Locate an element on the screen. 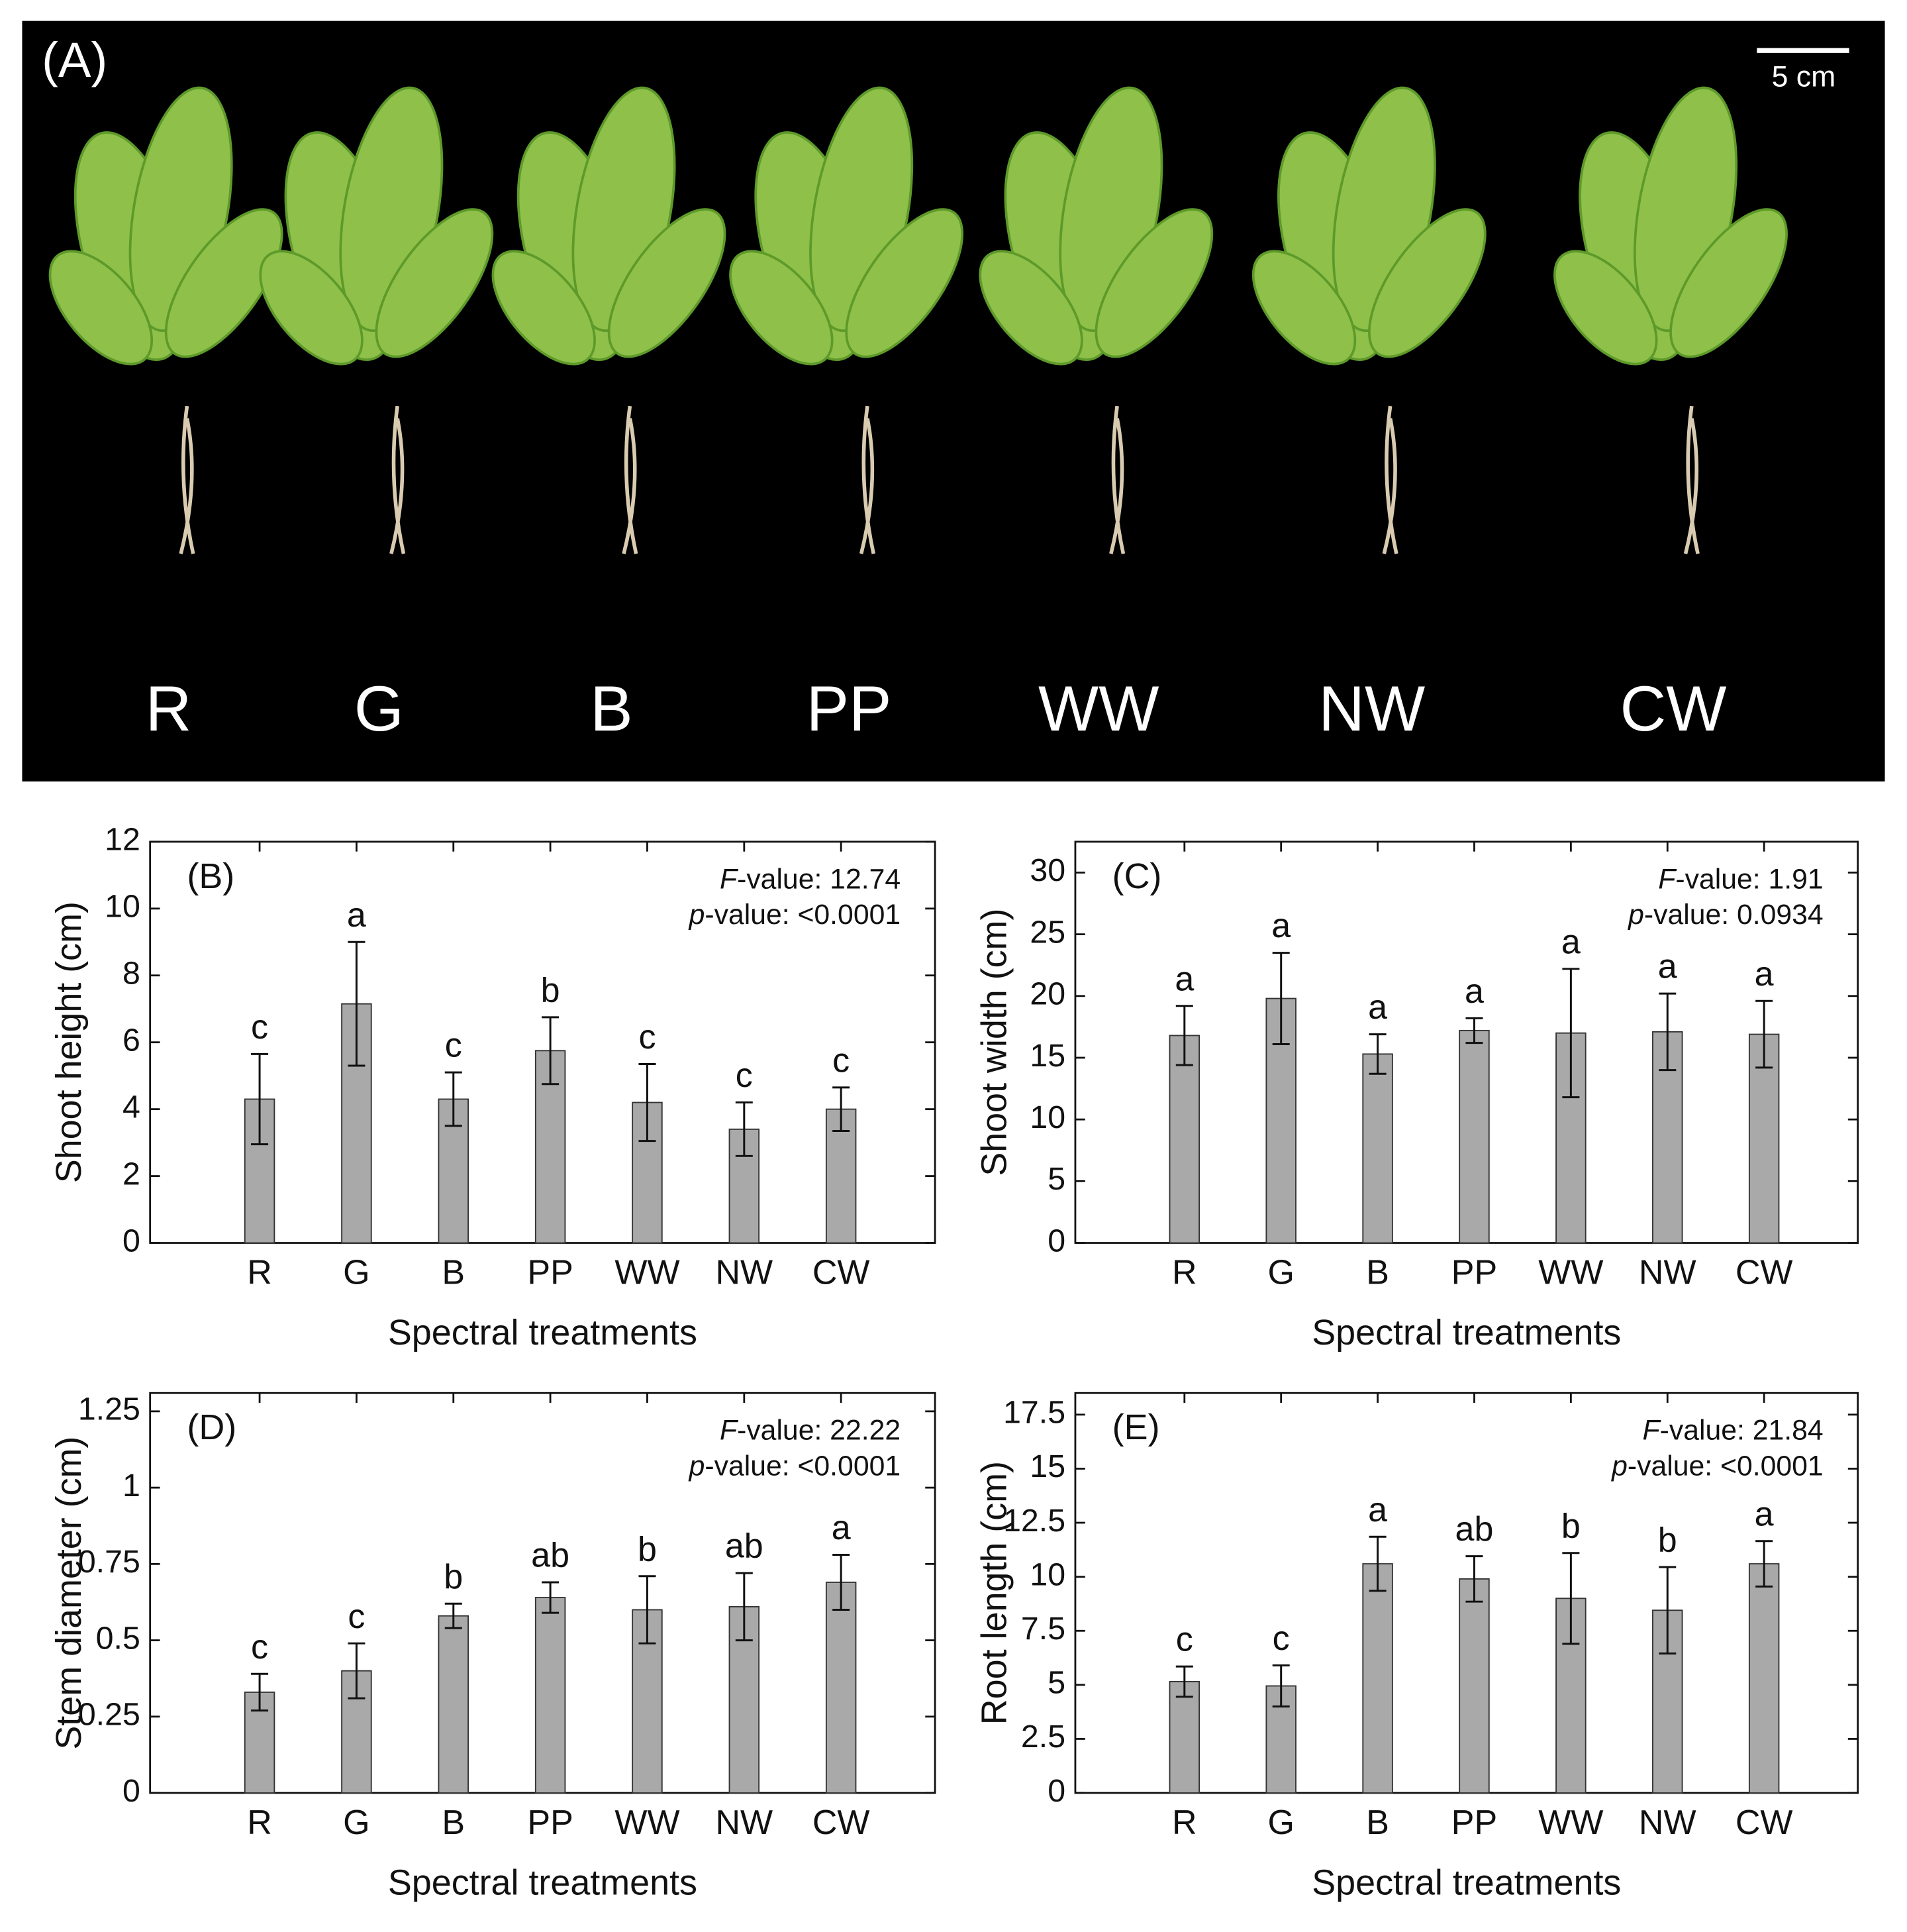  y-tick-label: 2.5 is located at coordinates (1043, 1736).